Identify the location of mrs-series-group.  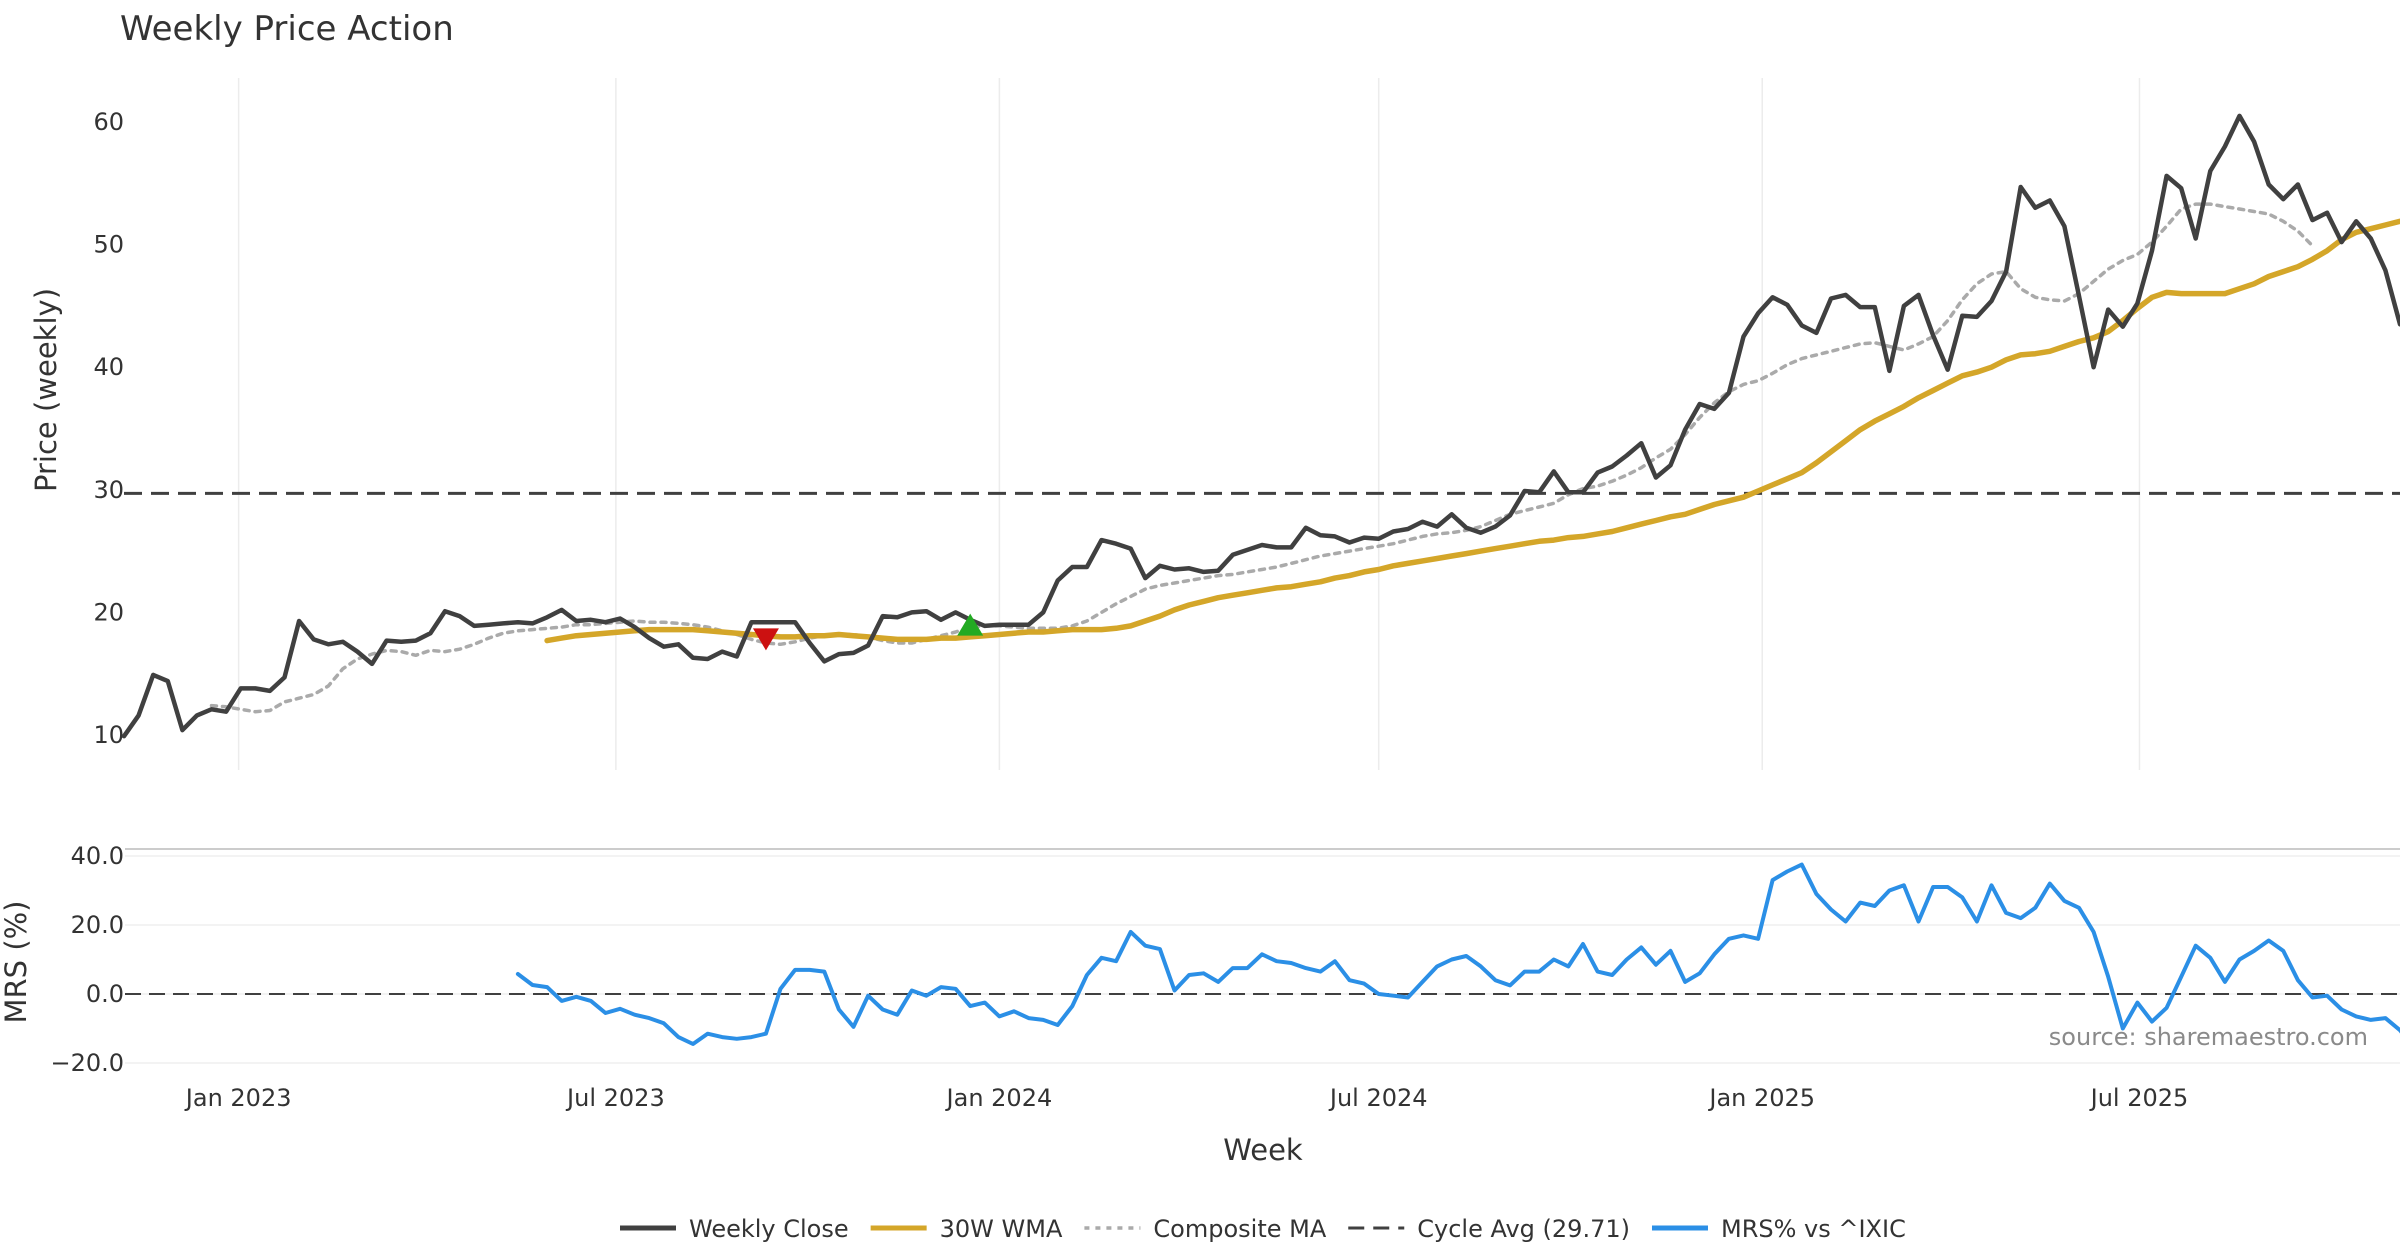
(1457, 954).